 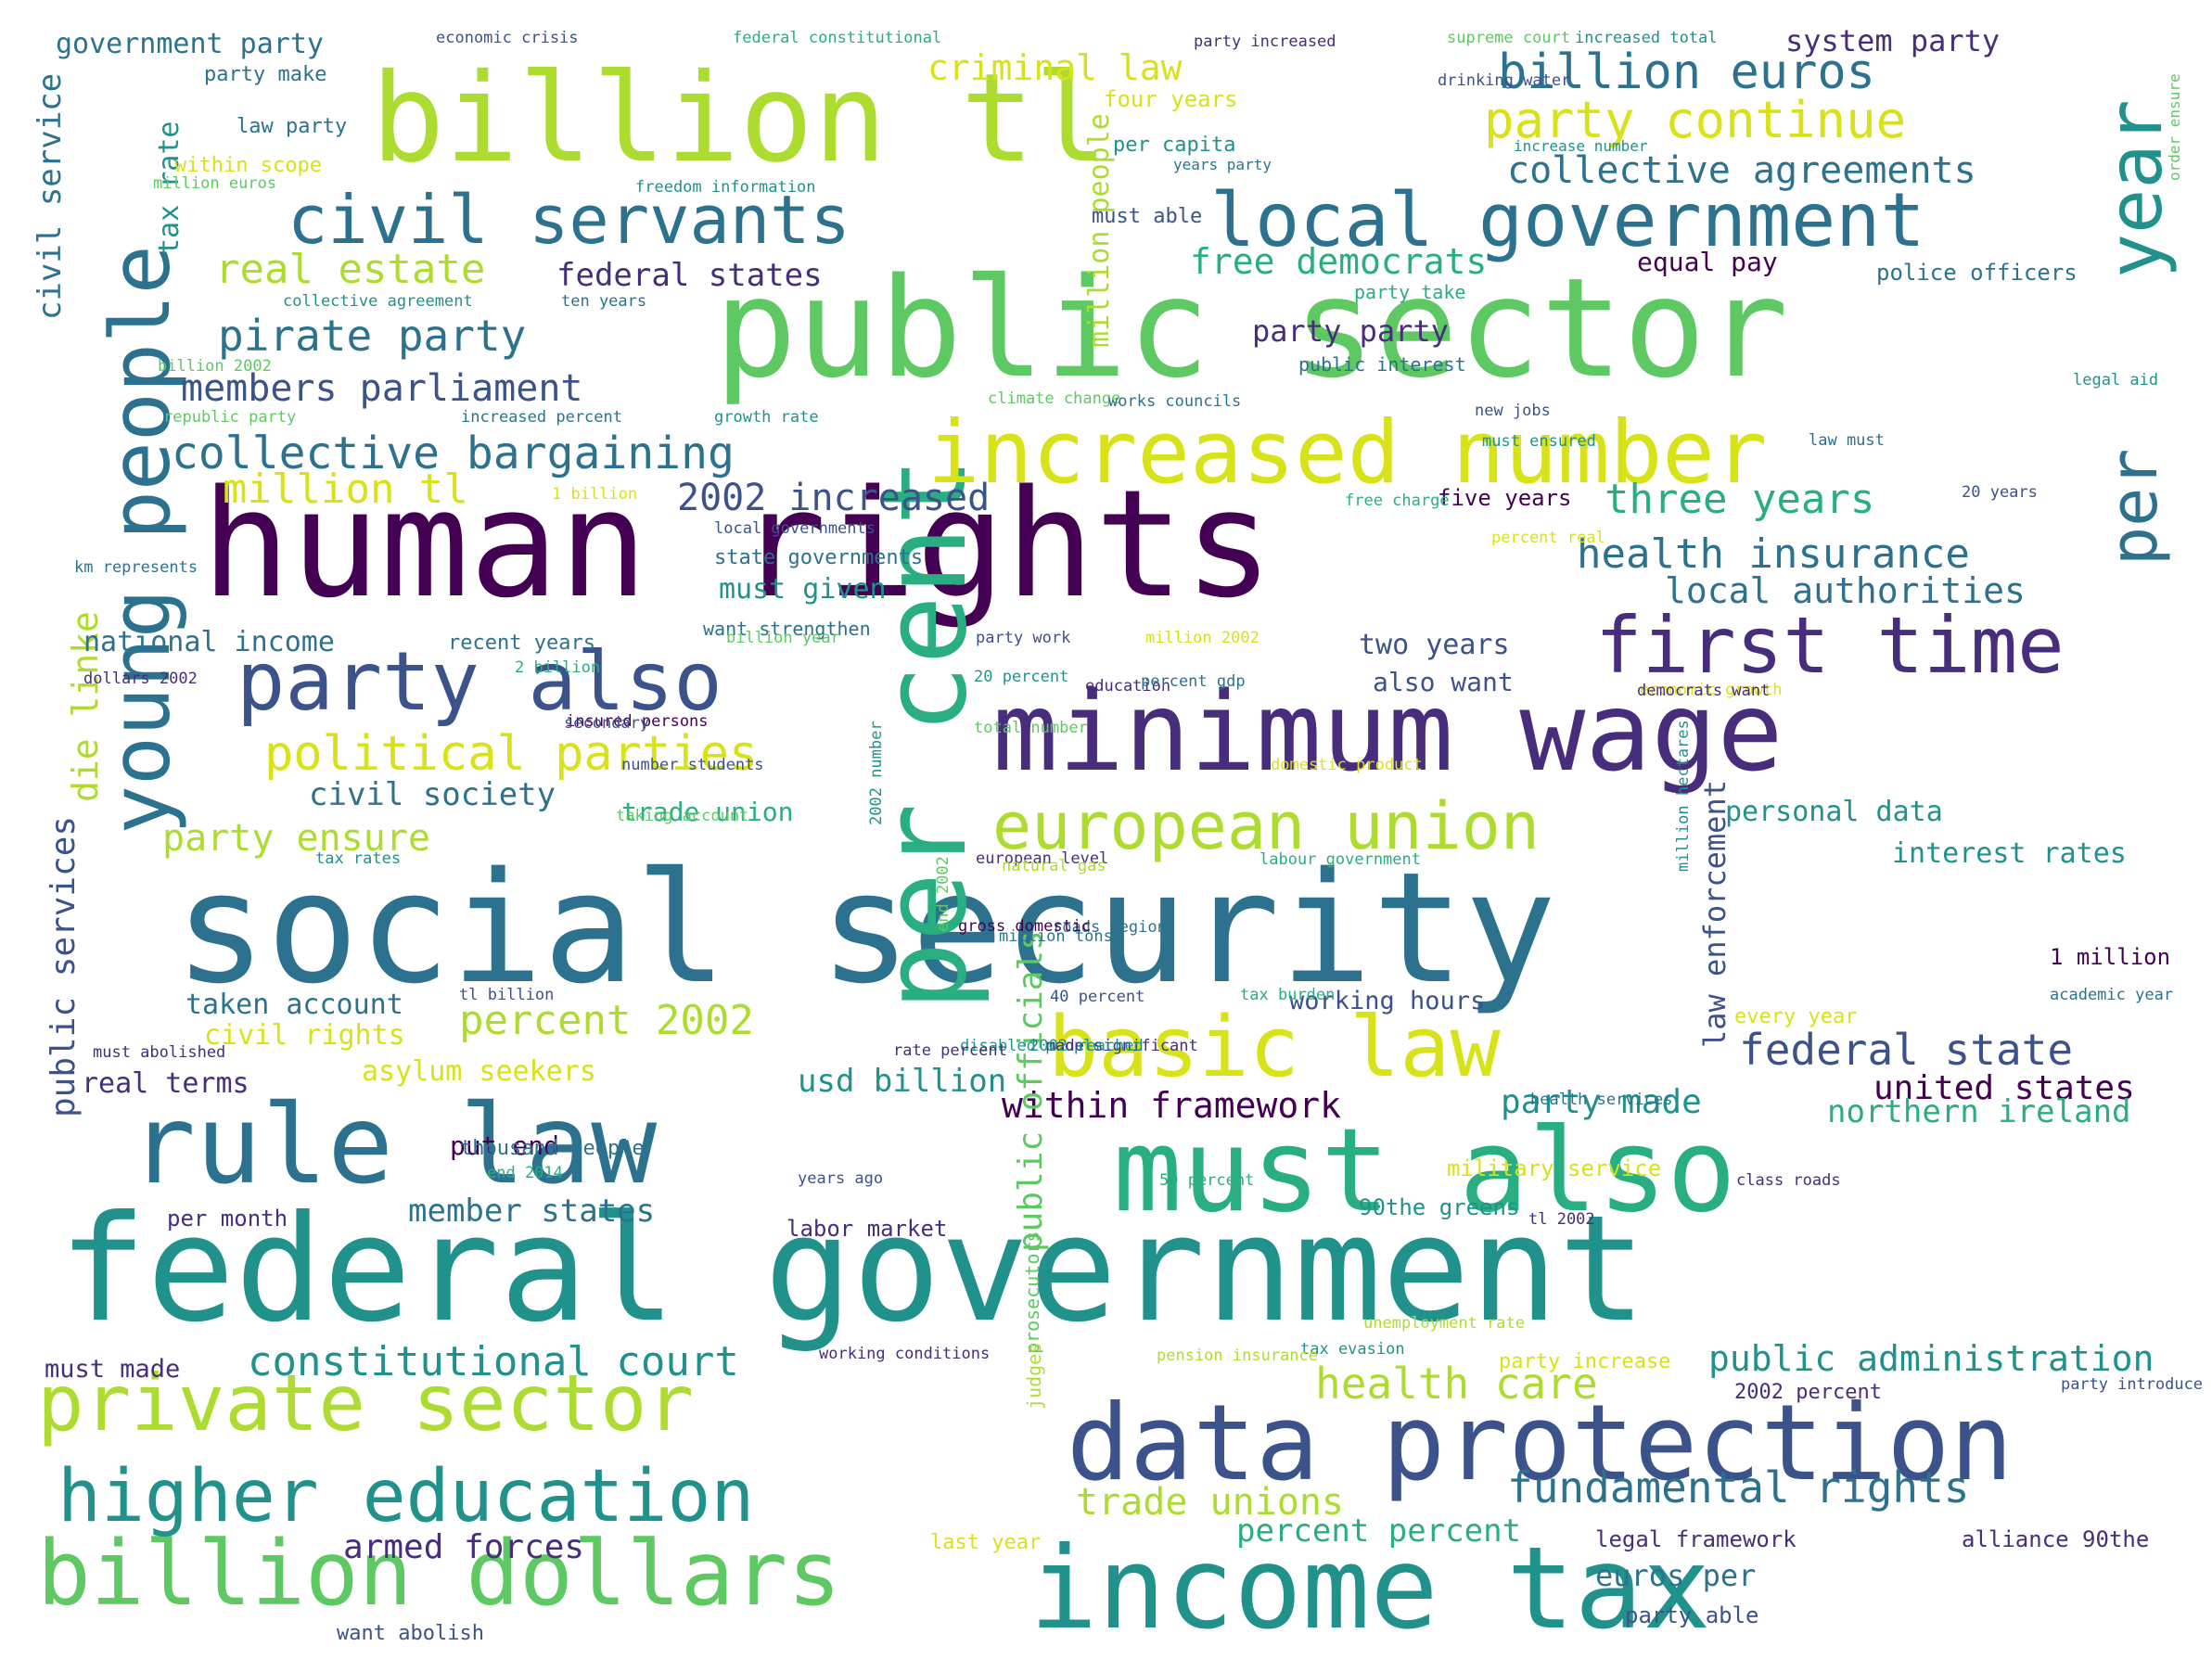 What do you see at coordinates (1340, 859) in the screenshot?
I see `word-labour-government: labour government` at bounding box center [1340, 859].